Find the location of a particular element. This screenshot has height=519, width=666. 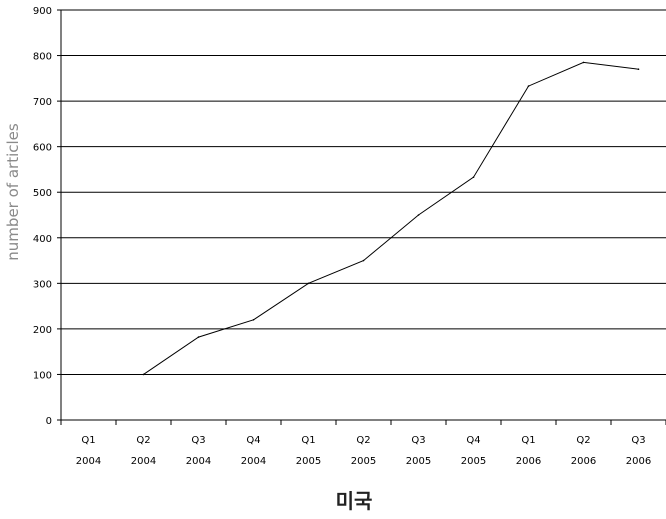

y-tick-label: 900 is located at coordinates (42, 11).